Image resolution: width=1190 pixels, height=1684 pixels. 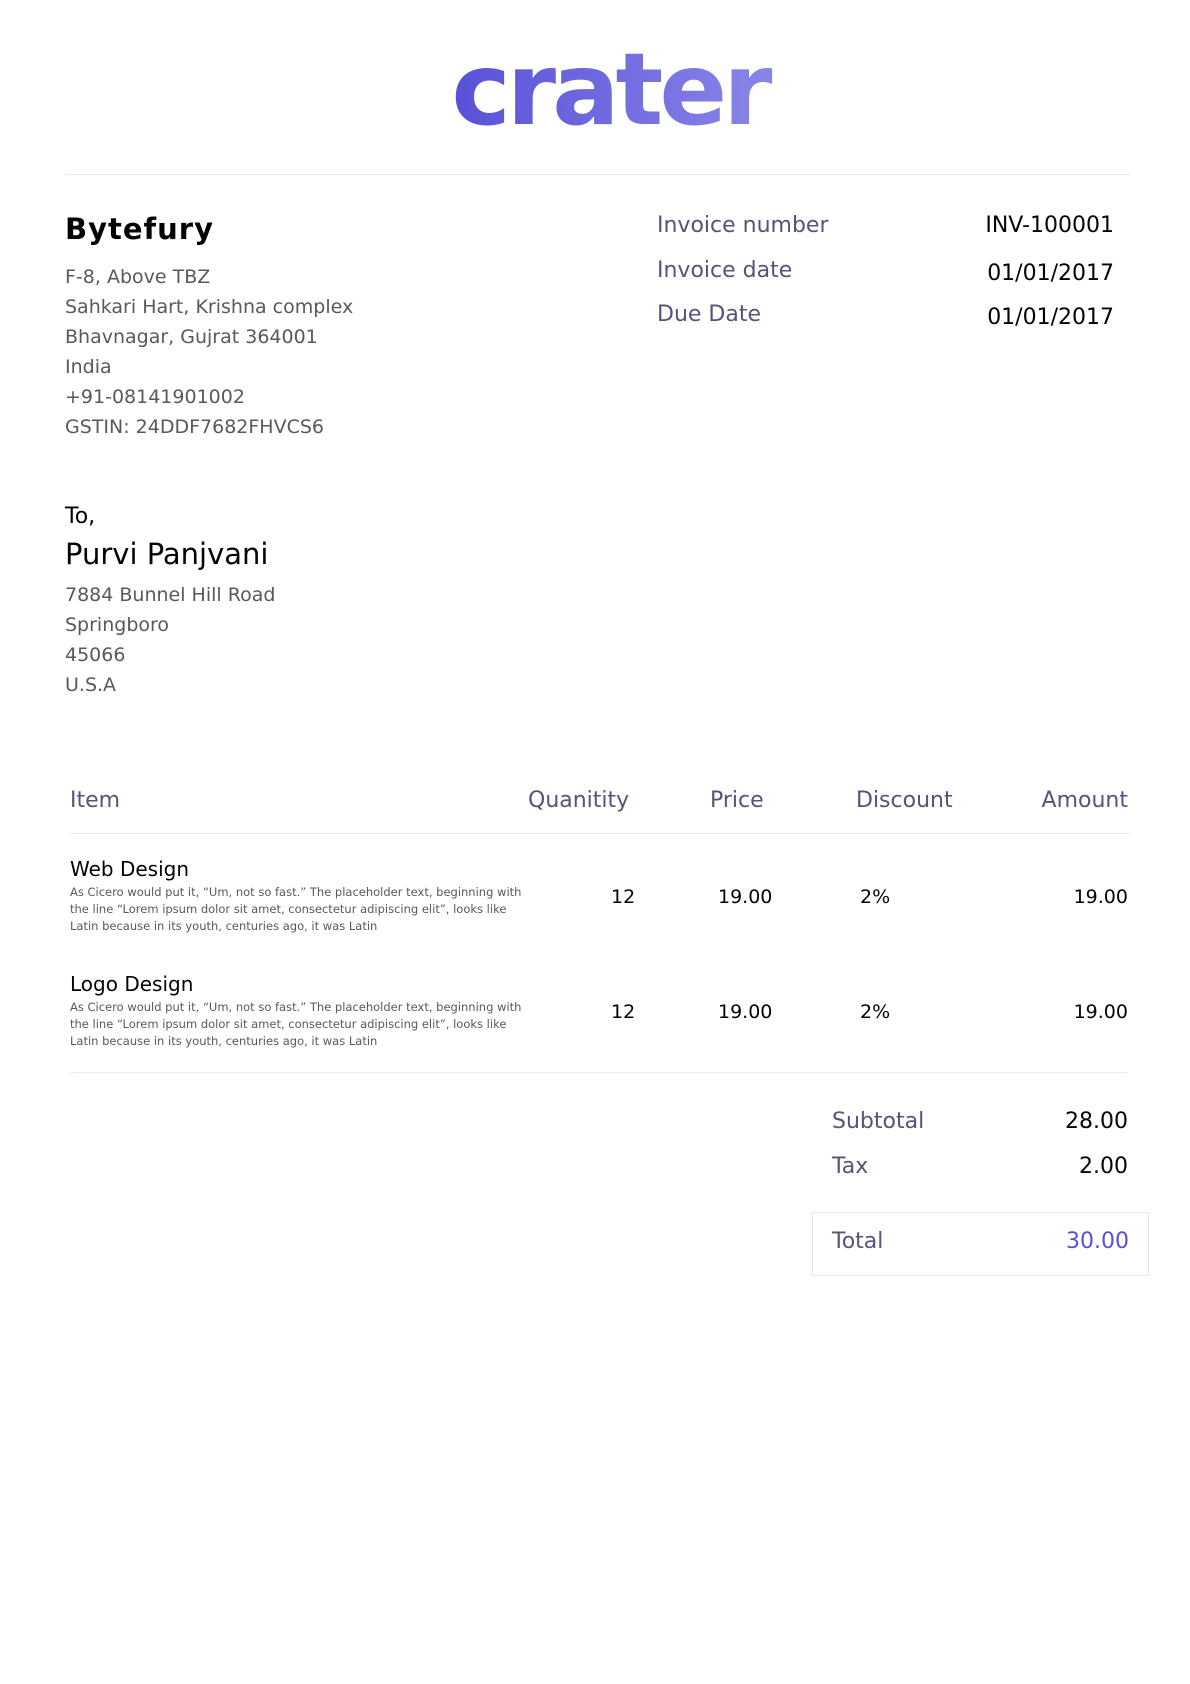 What do you see at coordinates (130, 869) in the screenshot?
I see `item-name: Web Design` at bounding box center [130, 869].